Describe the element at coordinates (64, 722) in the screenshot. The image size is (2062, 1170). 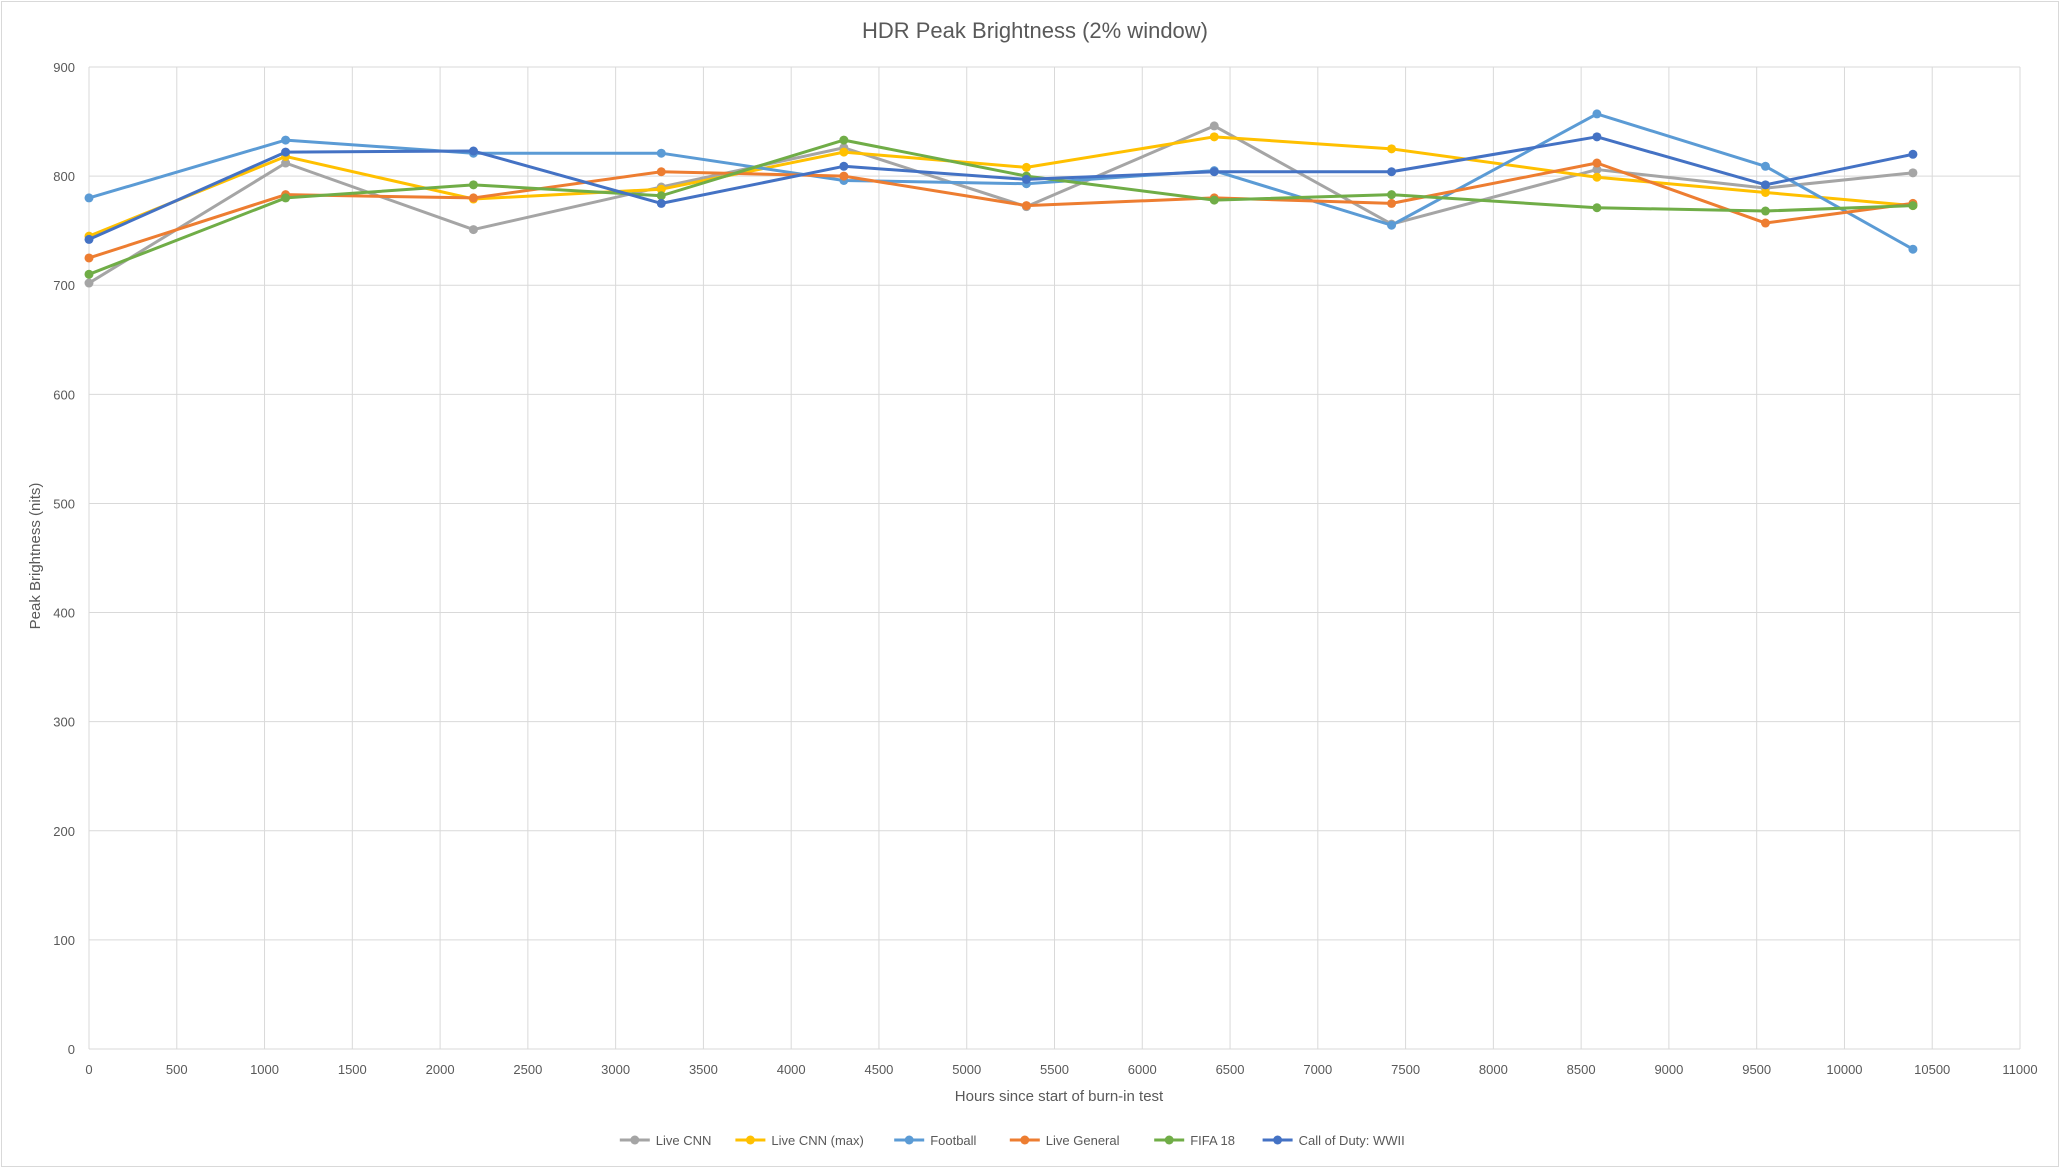
I see `y-tick-label: 300` at that location.